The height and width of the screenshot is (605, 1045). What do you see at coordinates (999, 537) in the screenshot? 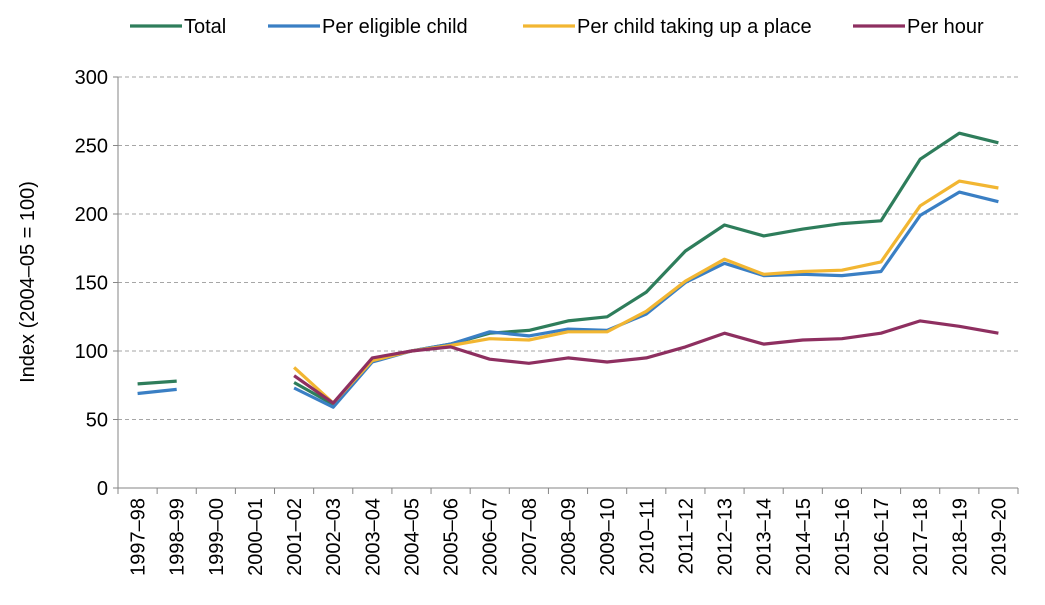
I see `x-tick-label: 2019–20` at bounding box center [999, 537].